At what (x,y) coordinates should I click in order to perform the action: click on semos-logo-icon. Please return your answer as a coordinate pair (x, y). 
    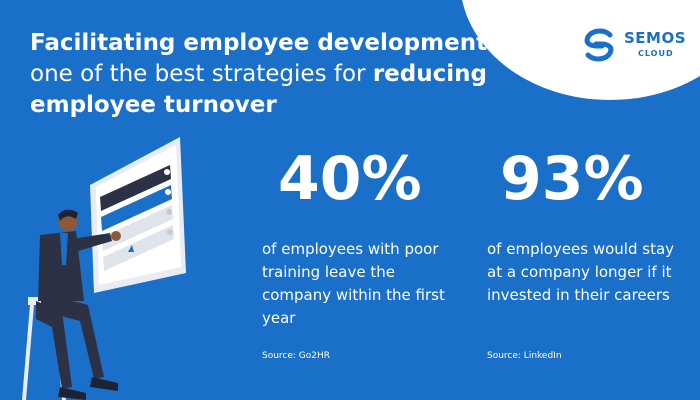
    Looking at the image, I should click on (599, 45).